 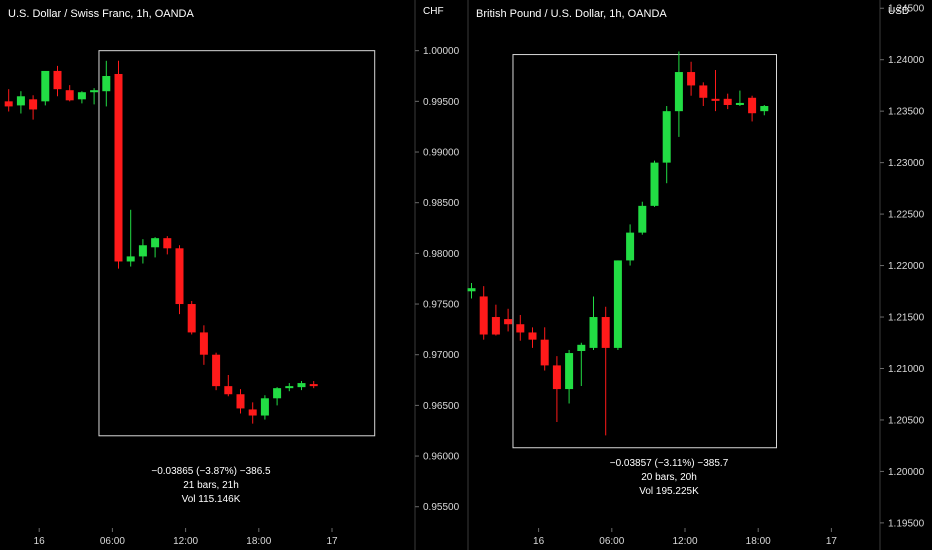 I want to click on gbpusd-time-axis: 16 06:00 12:00 18:00 17, so click(x=685, y=537).